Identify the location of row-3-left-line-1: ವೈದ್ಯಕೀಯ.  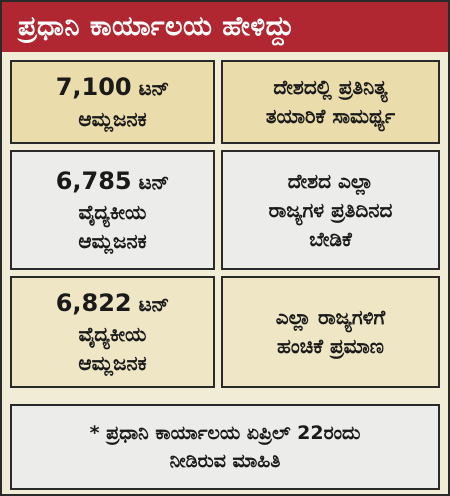
(112, 334).